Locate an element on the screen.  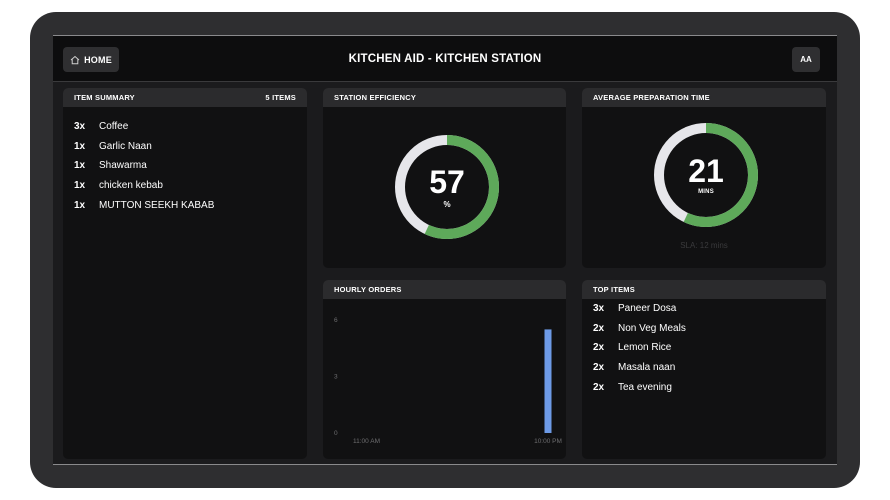
prep-time-ring-progress is located at coordinates (706, 175).